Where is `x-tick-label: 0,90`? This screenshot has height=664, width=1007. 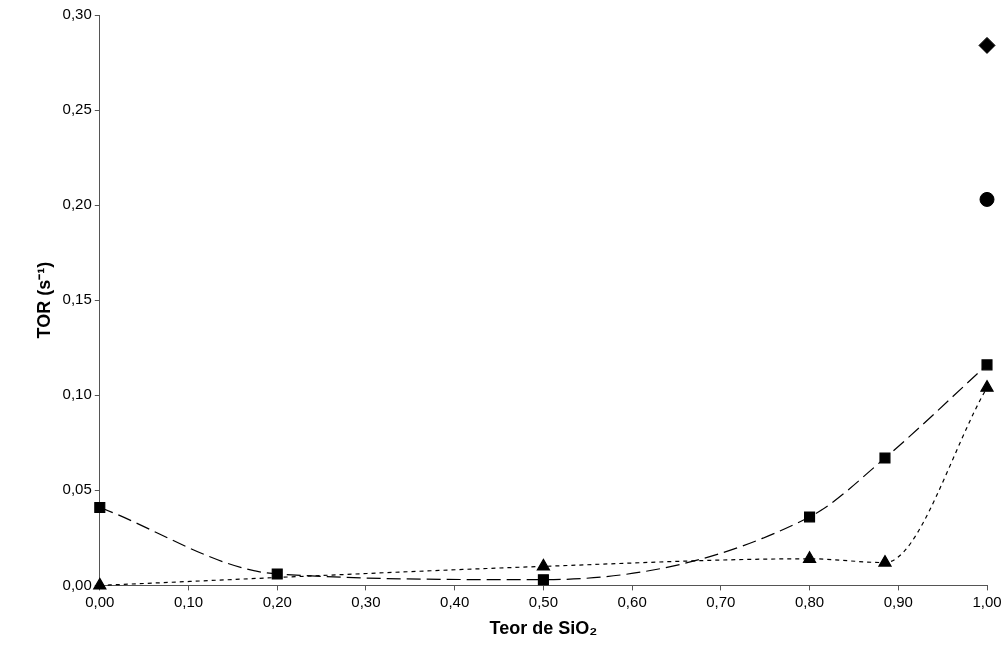 x-tick-label: 0,90 is located at coordinates (898, 601).